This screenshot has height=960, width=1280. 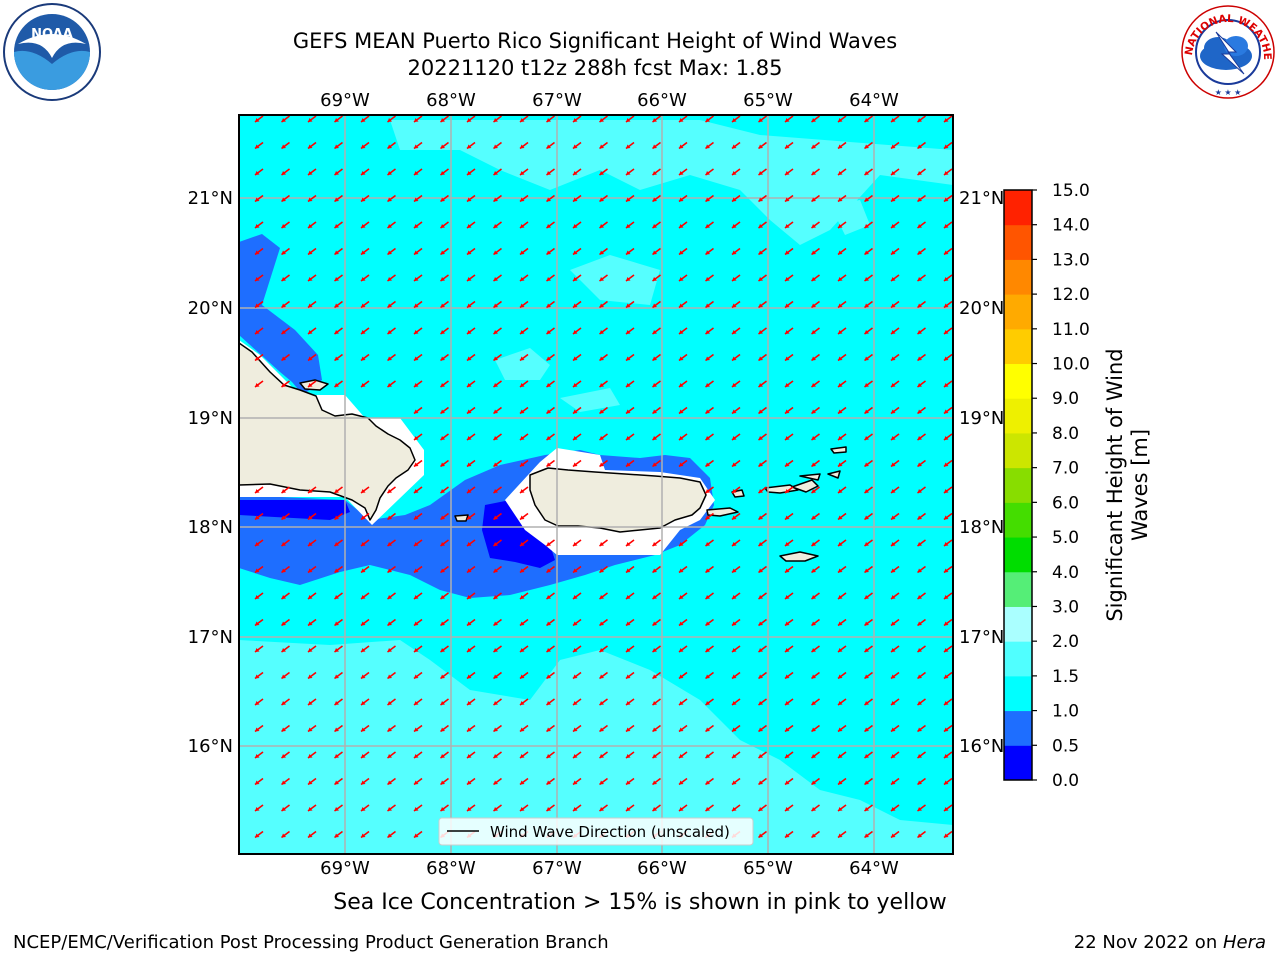 What do you see at coordinates (609, 868) in the screenshot?
I see `lon-labels-bottom: 69°W 68°W 67°W 66°W 65°W 64°W` at bounding box center [609, 868].